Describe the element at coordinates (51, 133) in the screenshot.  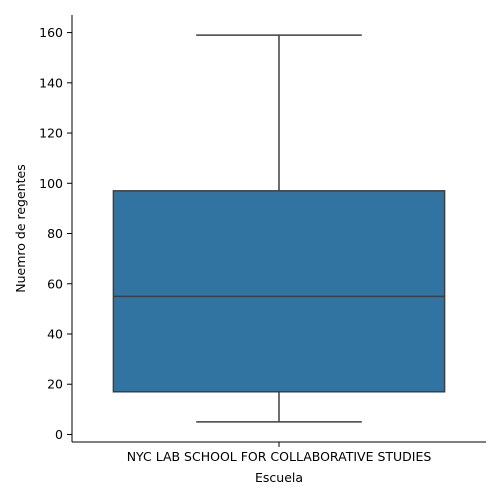
I see `y-tick-label: 120` at that location.